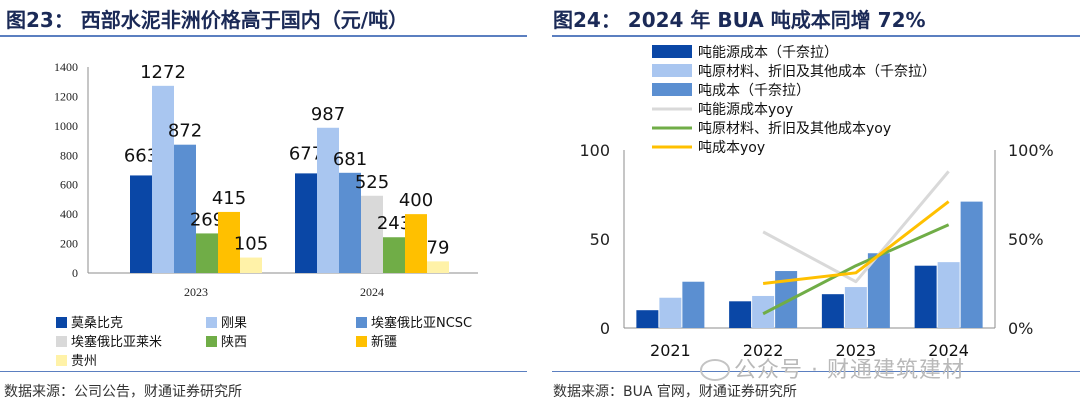  Describe the element at coordinates (61, 360) in the screenshot. I see `left-legend-swatch-贵州` at that location.